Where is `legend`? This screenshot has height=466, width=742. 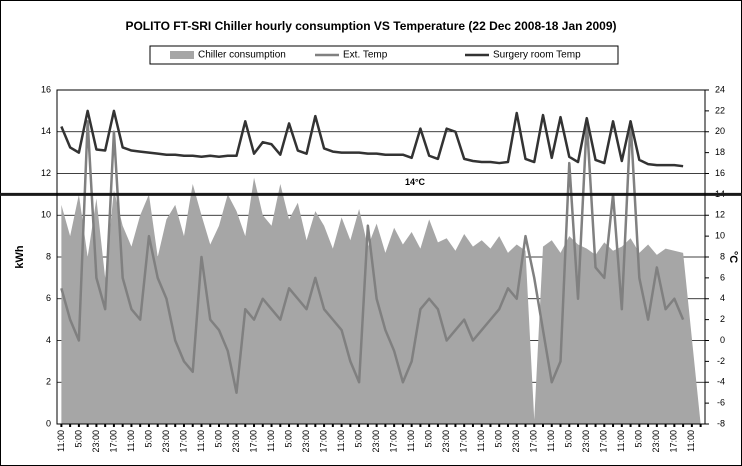
legend is located at coordinates (384, 55).